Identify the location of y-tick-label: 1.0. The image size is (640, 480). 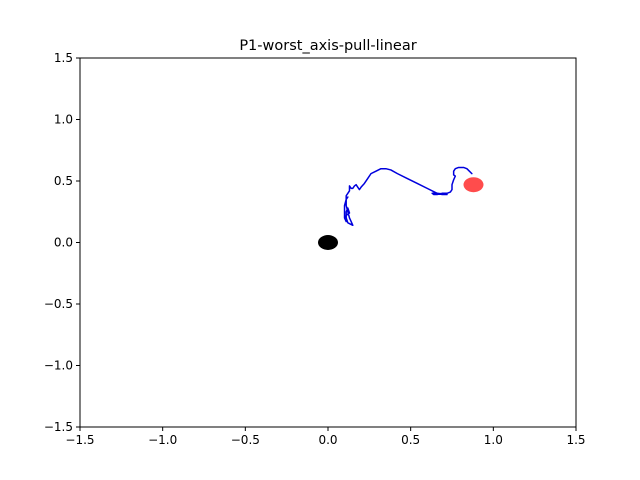
(63, 120).